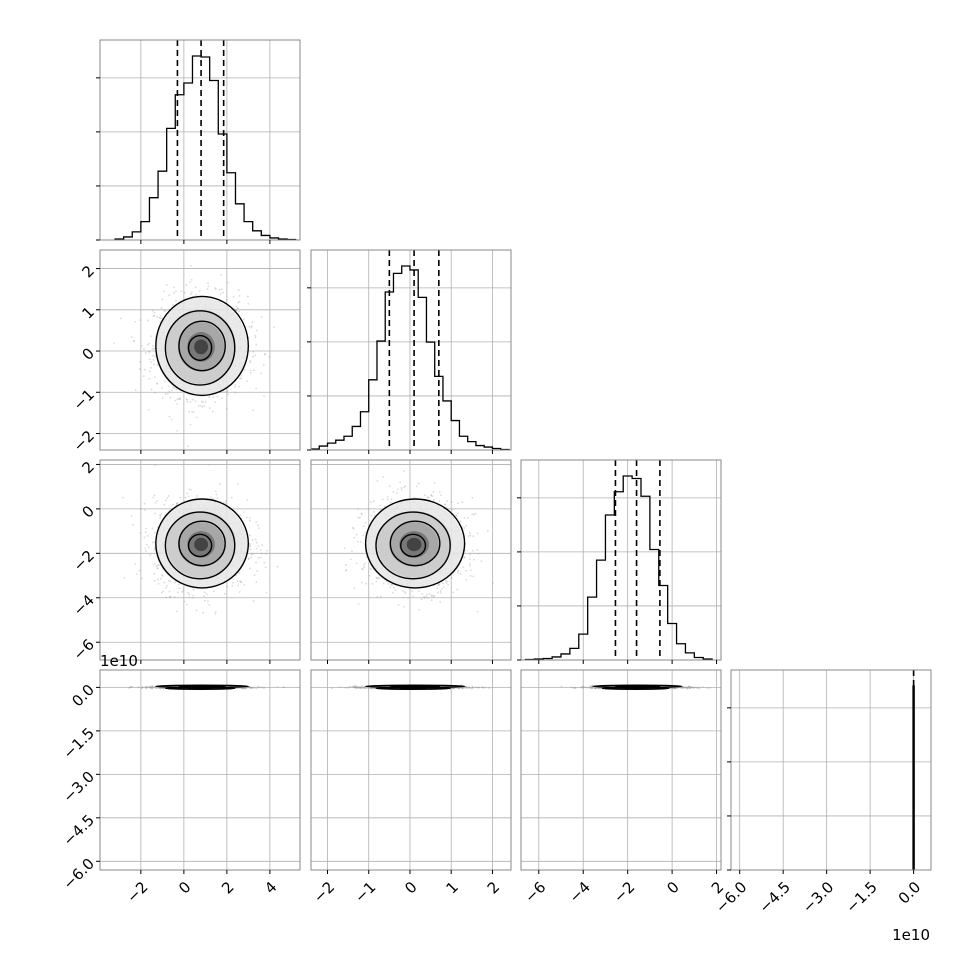  I want to click on density-level, so click(414, 544).